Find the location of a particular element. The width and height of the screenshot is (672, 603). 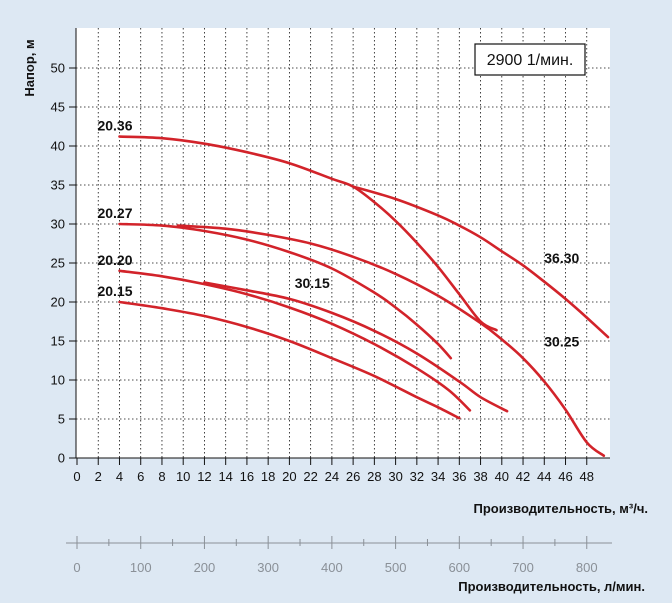

curve-label-20.36: 20.36 is located at coordinates (114, 126).